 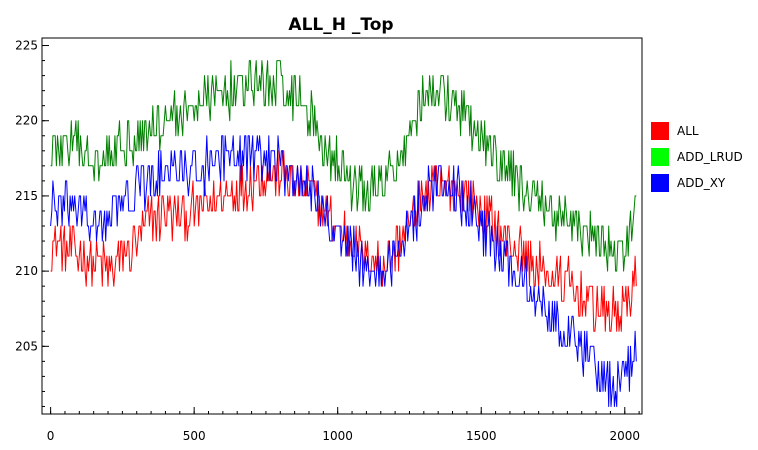 I want to click on legend-label-add-lrud: ADD_LRUD, so click(x=710, y=157).